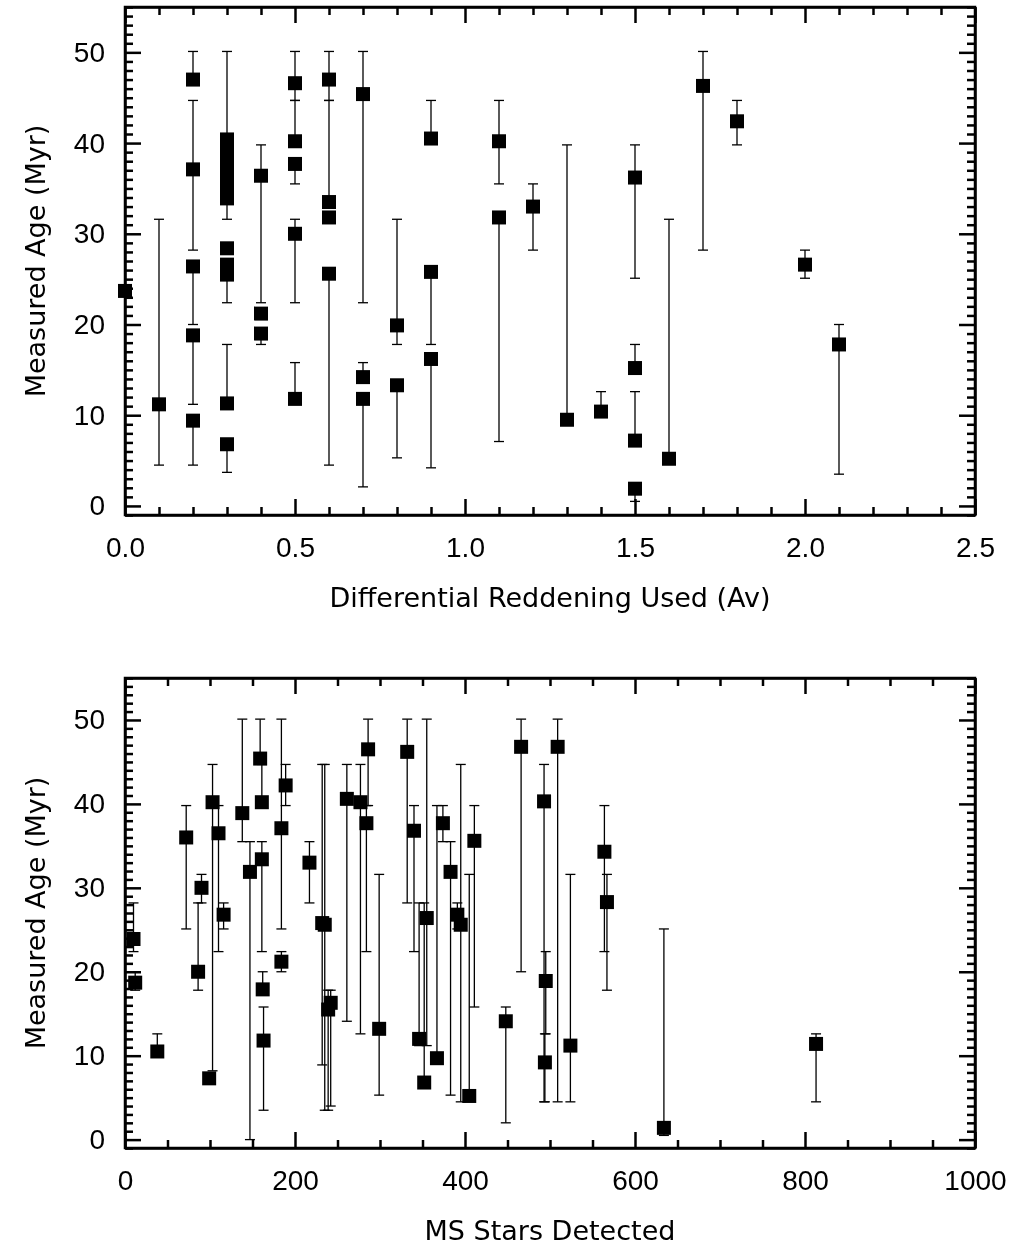  What do you see at coordinates (975, 1180) in the screenshot?
I see `x-tick-label: 1000` at bounding box center [975, 1180].